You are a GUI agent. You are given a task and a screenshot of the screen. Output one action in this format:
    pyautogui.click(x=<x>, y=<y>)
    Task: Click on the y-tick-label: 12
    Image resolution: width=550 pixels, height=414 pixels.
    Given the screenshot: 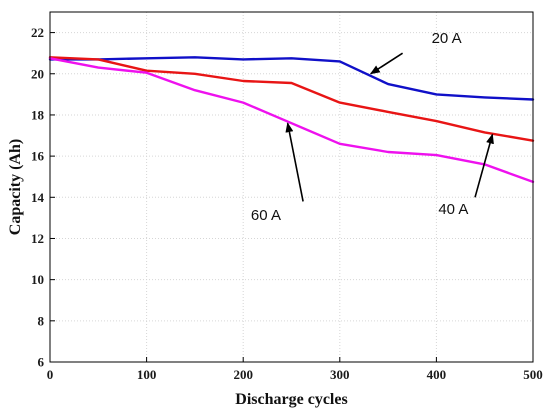 What is the action you would take?
    pyautogui.click(x=37, y=238)
    